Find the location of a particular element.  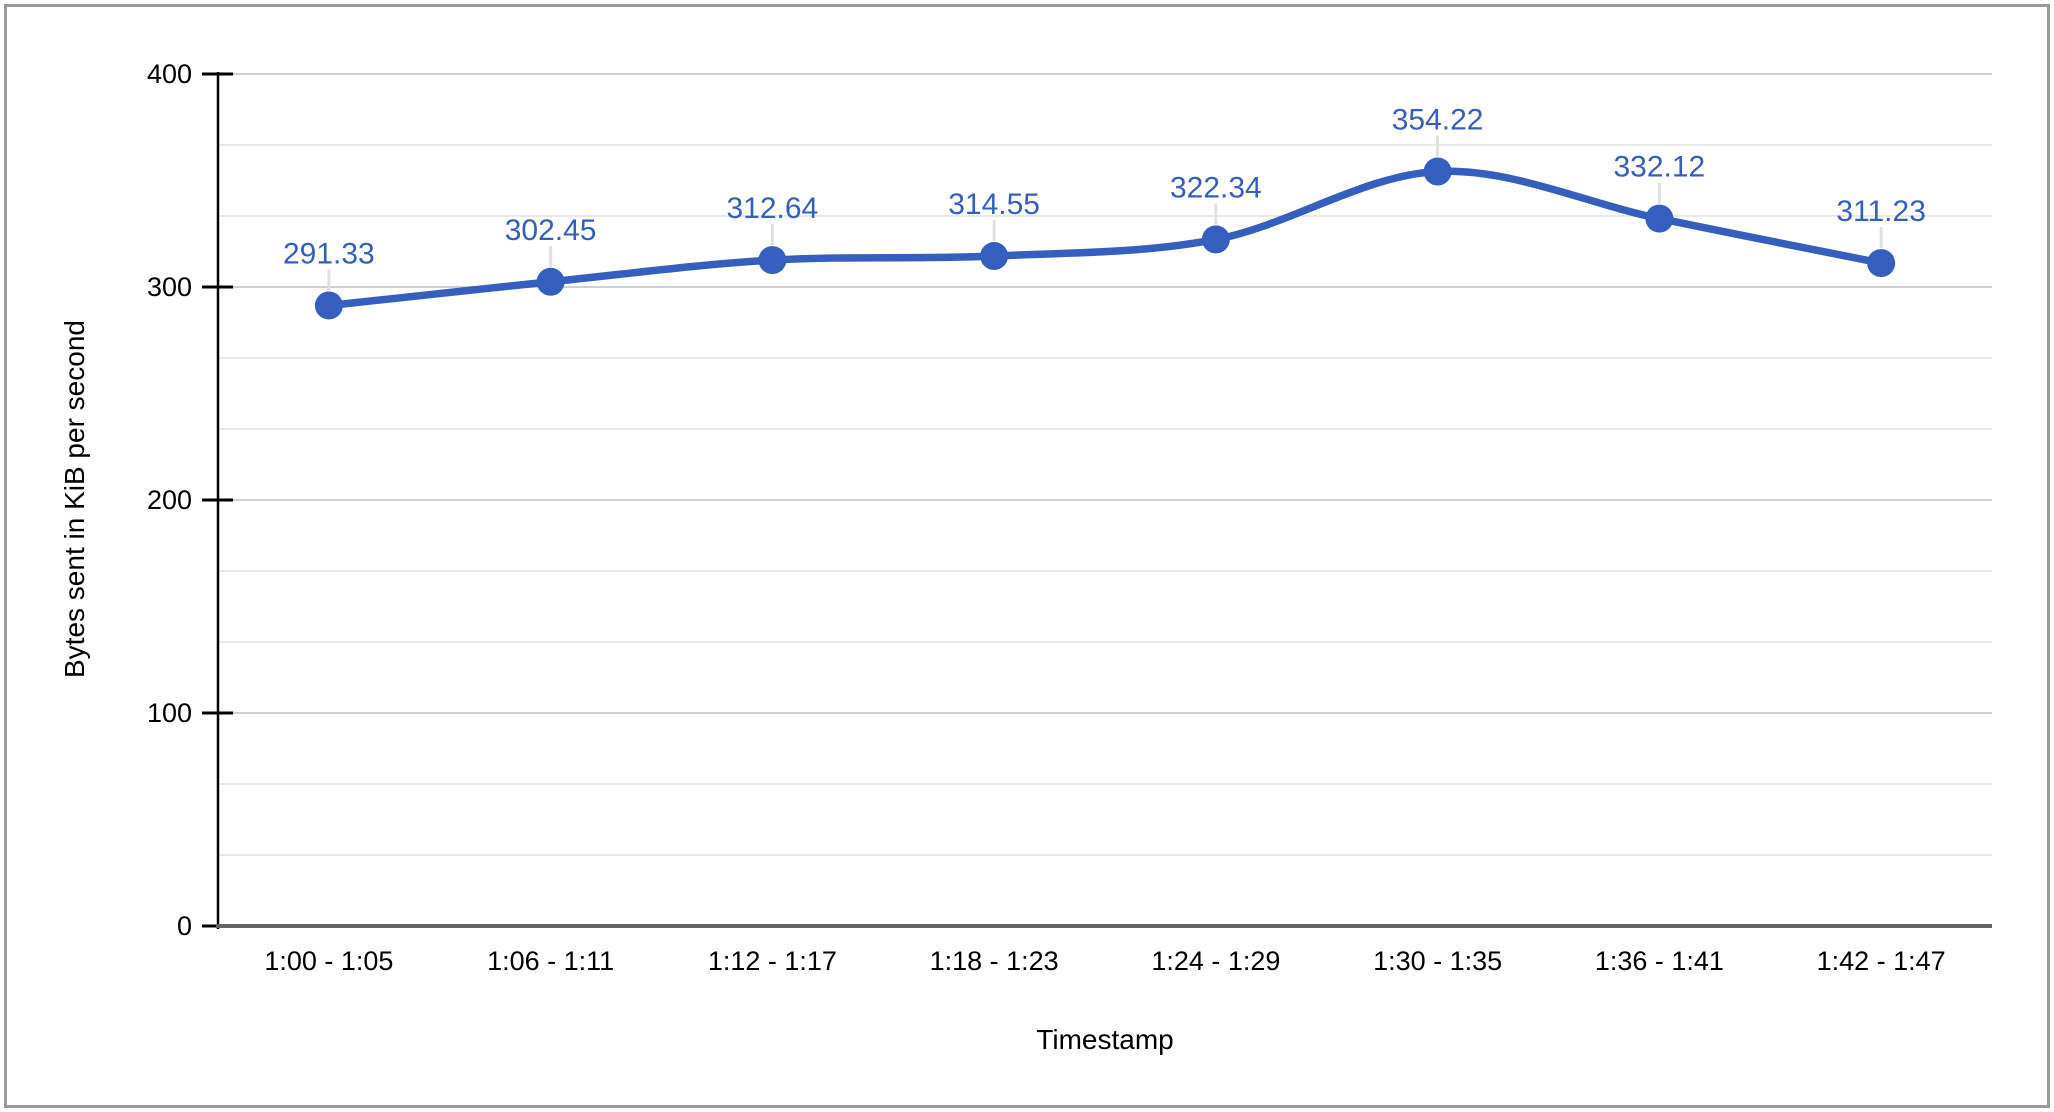

x-tick-label: 1:42 - 1:47 is located at coordinates (1881, 961).